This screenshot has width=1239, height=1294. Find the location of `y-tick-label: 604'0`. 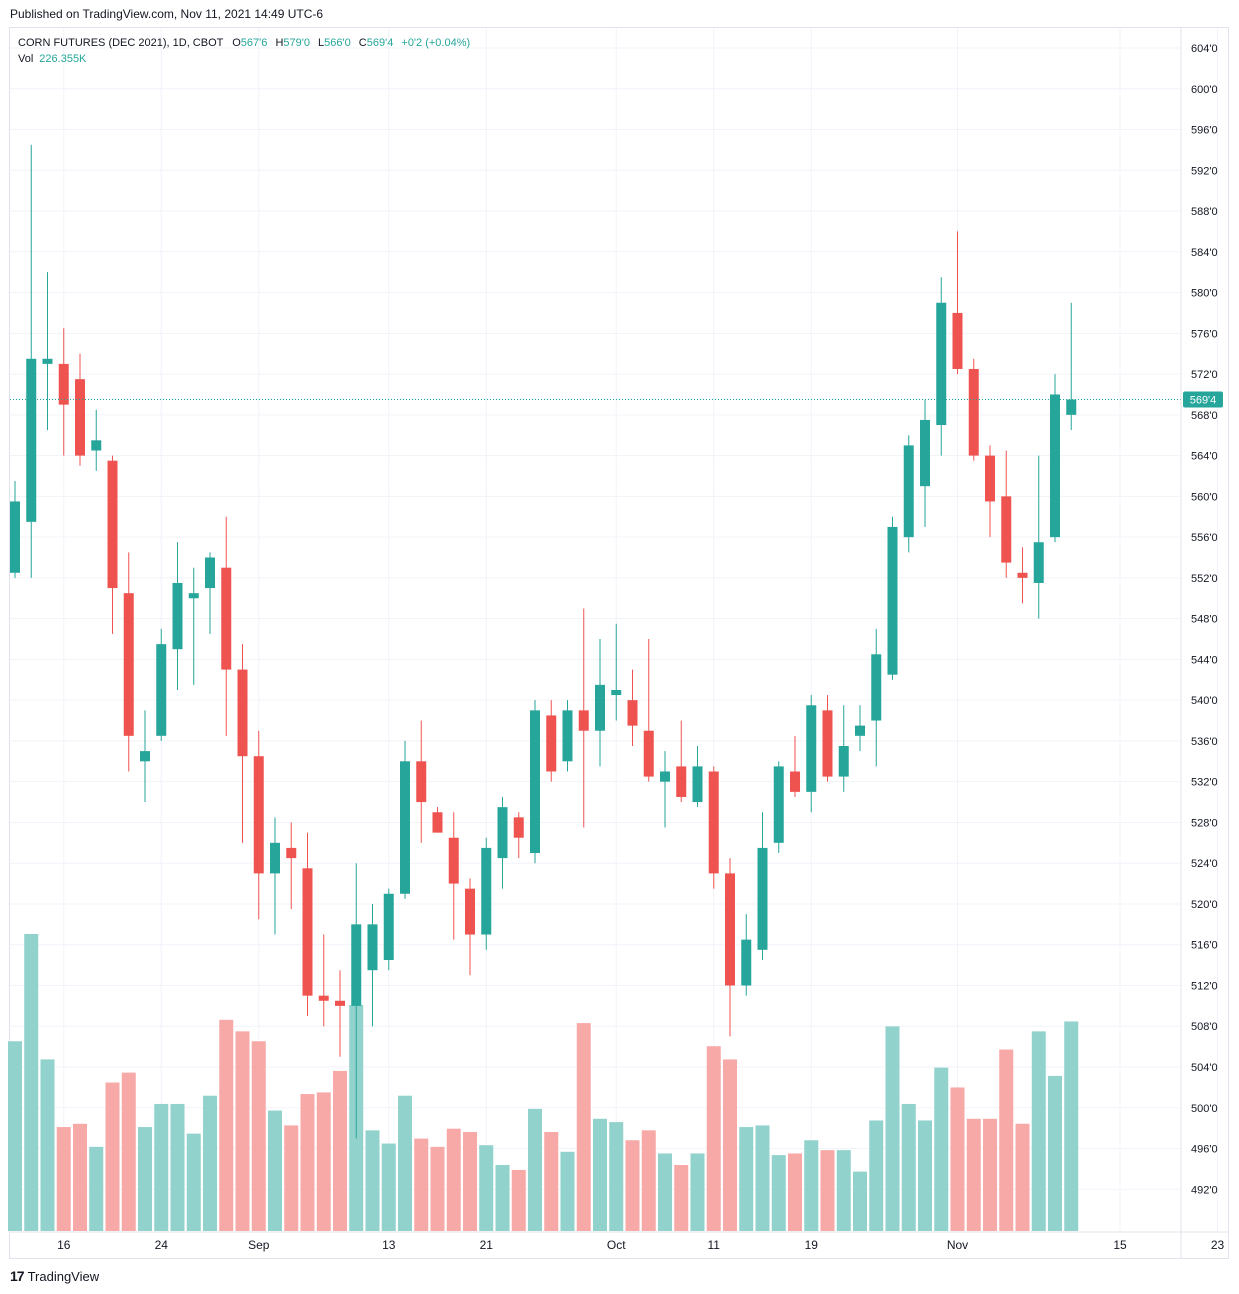

y-tick-label: 604'0 is located at coordinates (1204, 49).